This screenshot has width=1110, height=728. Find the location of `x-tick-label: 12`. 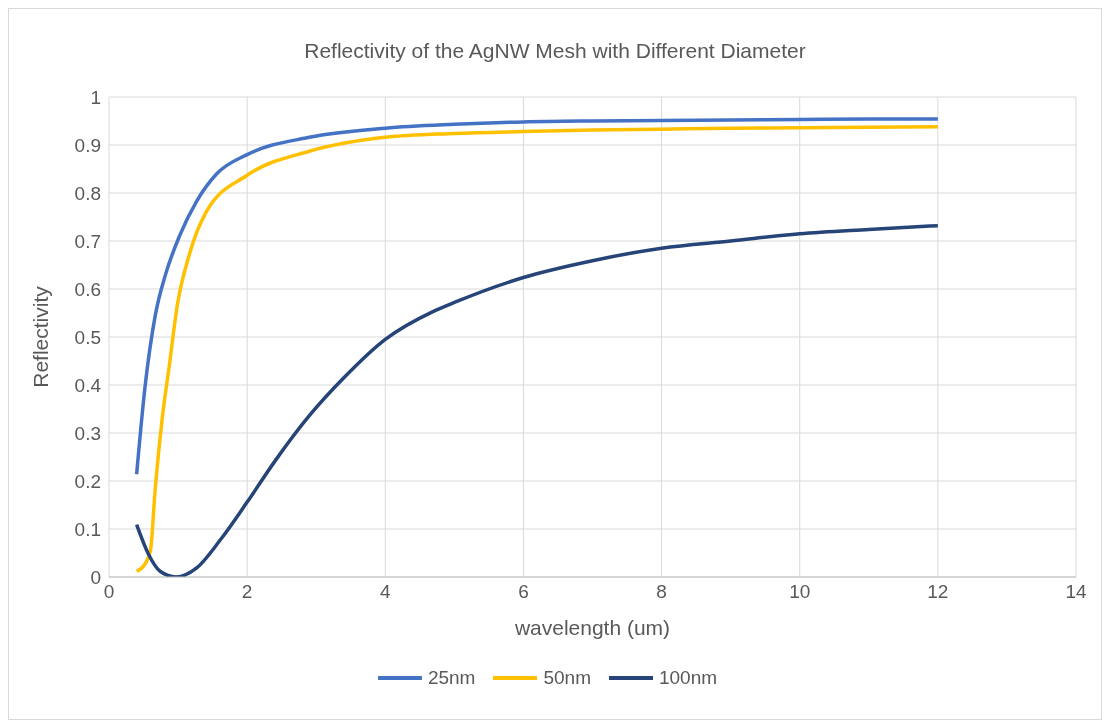

x-tick-label: 12 is located at coordinates (938, 592).